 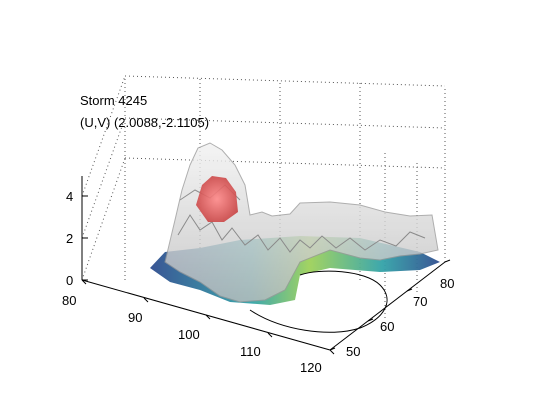 I want to click on y-ticks, so click(x=390, y=305).